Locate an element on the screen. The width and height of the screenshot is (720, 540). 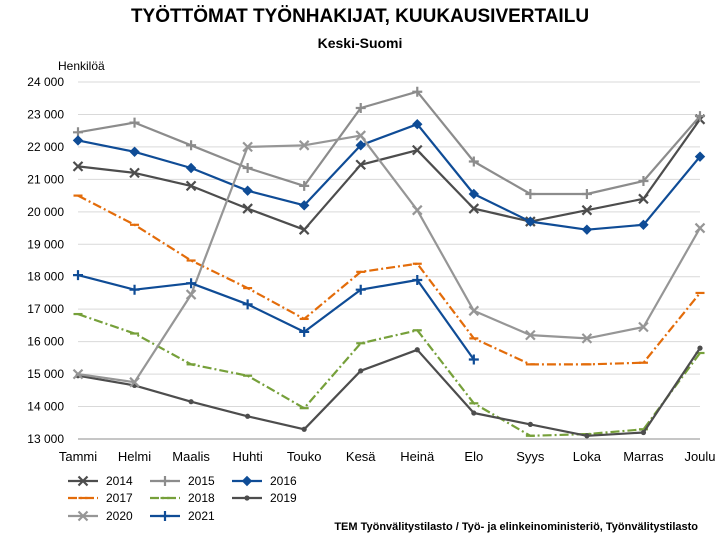
chart-title: TYÖTTÖMAT TYÖNHAKIJAT, KUUKAUSIVERTAILU is located at coordinates (360, 16).